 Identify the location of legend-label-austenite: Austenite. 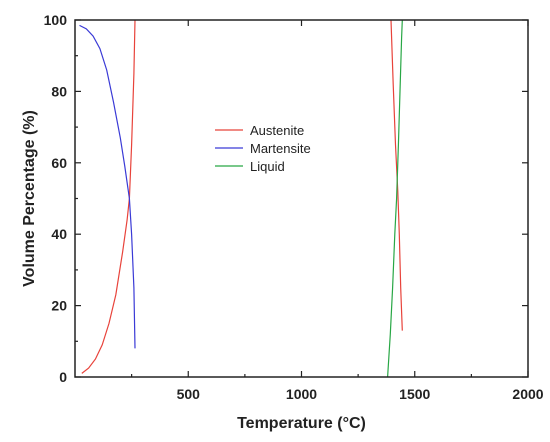
(277, 130).